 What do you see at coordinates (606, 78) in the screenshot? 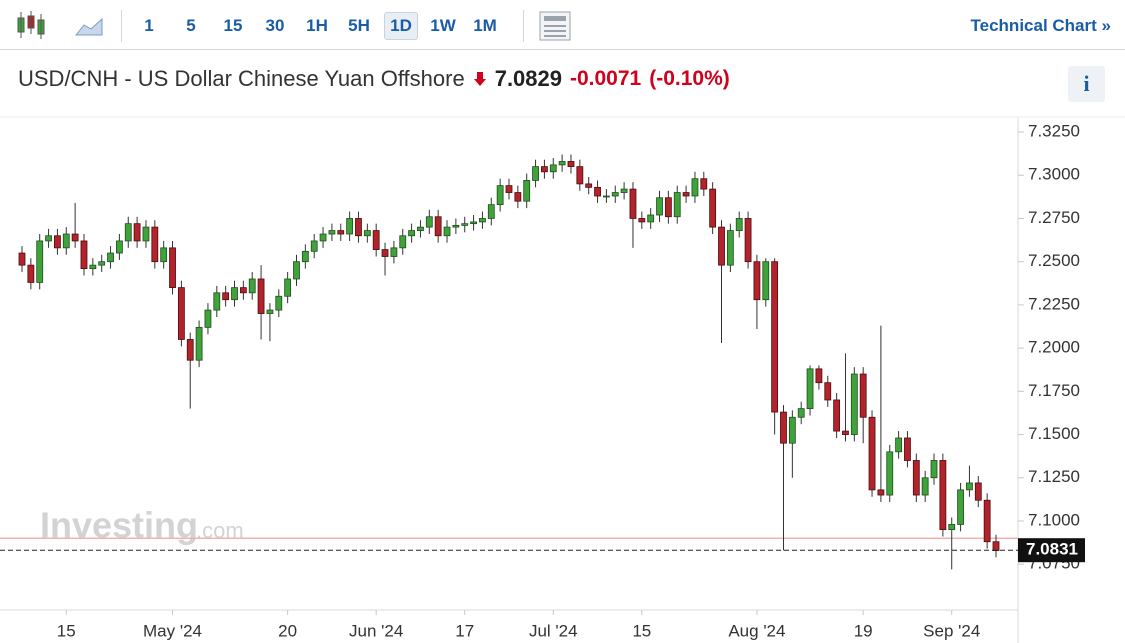
I see `change: -0.0071` at bounding box center [606, 78].